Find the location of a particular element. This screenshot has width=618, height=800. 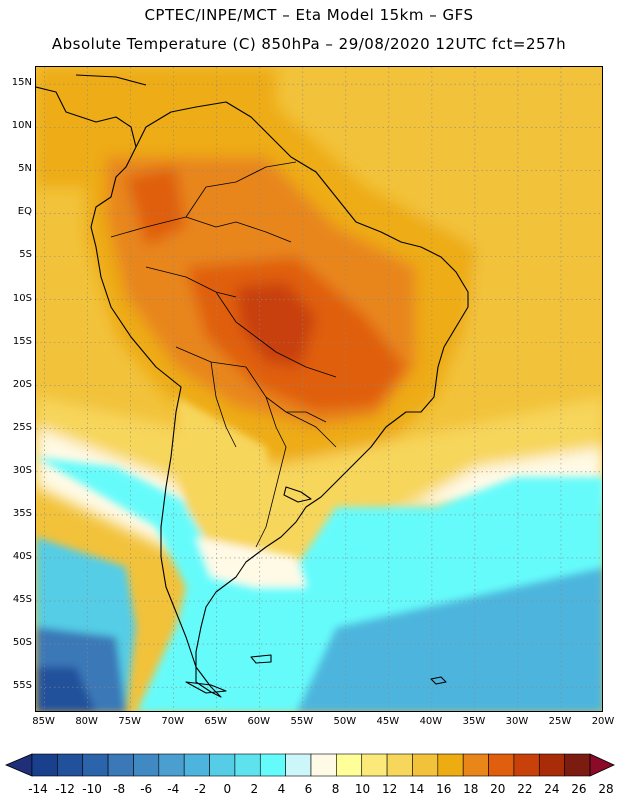

lat-label: 40S is located at coordinates (22, 556).